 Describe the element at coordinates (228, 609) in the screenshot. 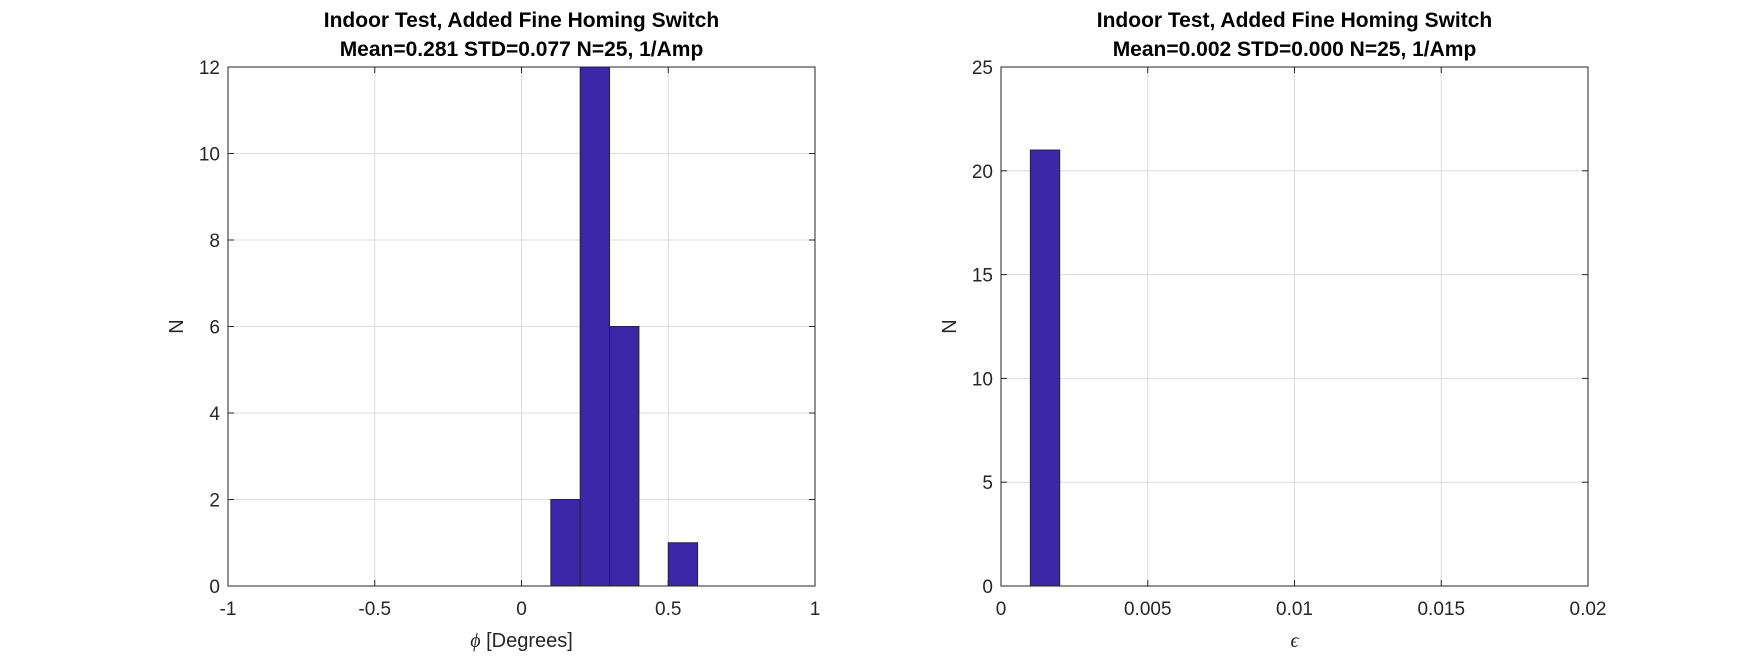

I see `x-tick-label: -1` at that location.